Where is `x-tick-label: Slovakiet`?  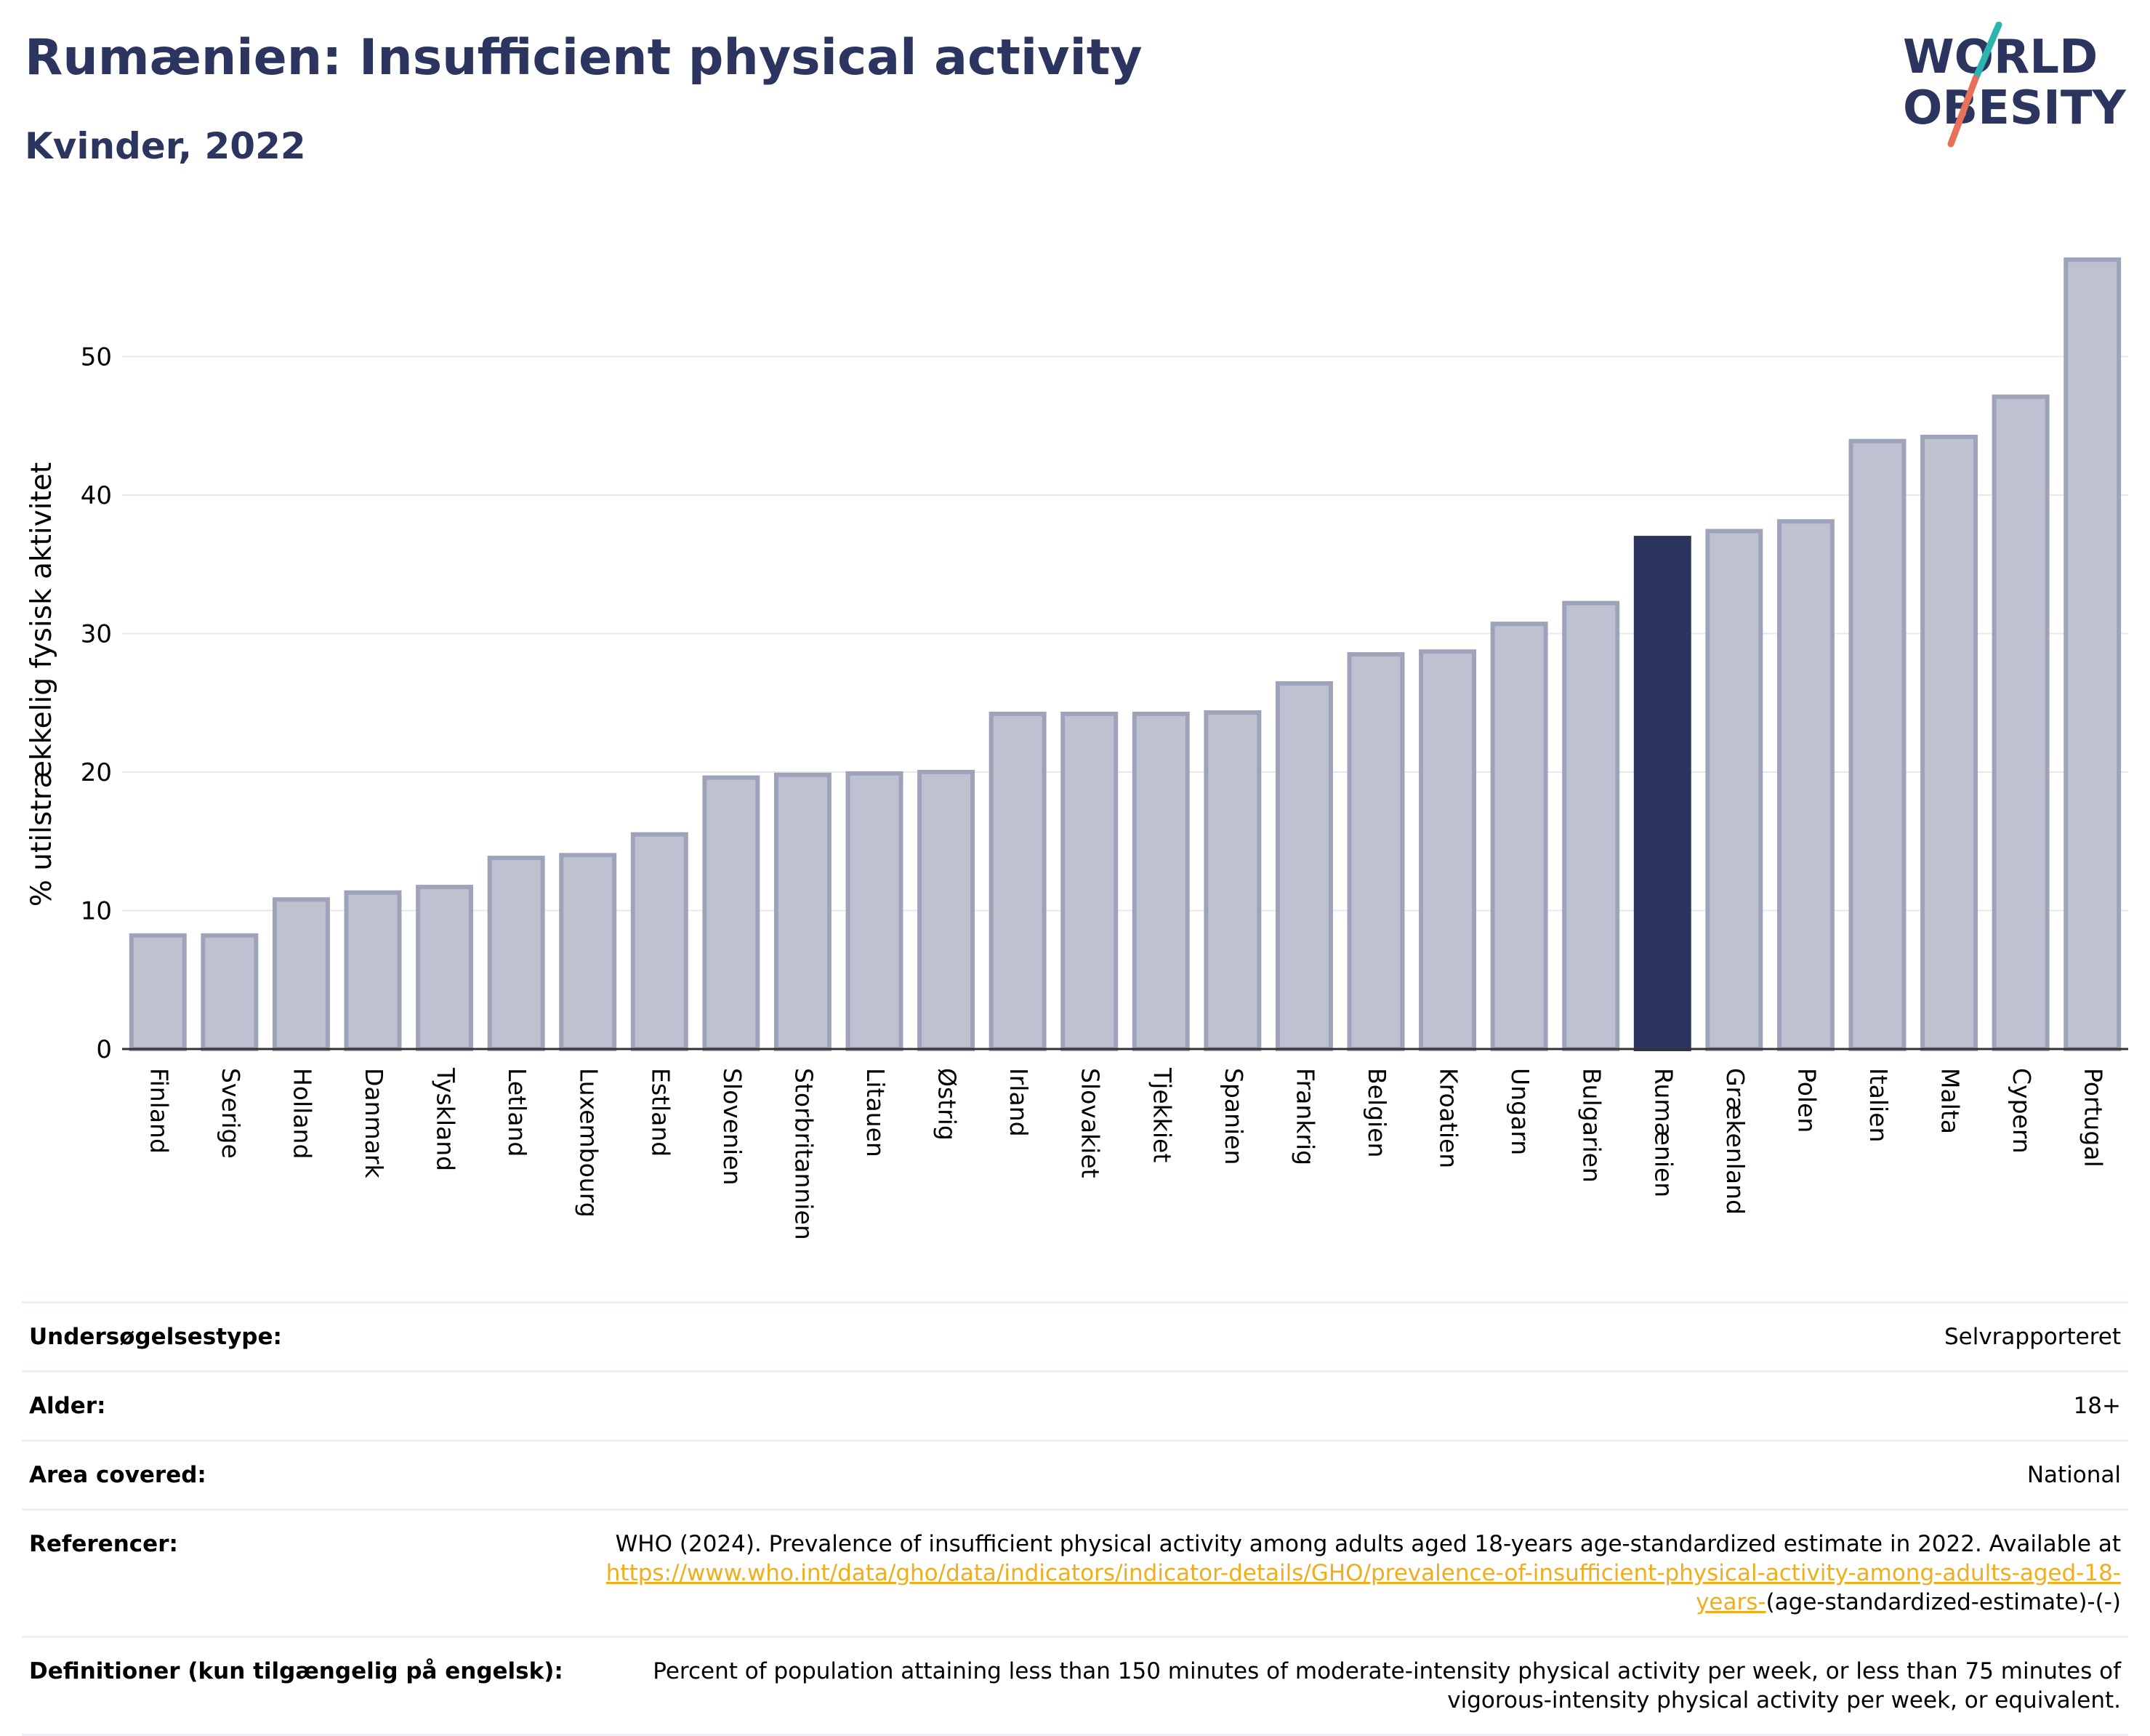
x-tick-label: Slovakiet is located at coordinates (1090, 1123).